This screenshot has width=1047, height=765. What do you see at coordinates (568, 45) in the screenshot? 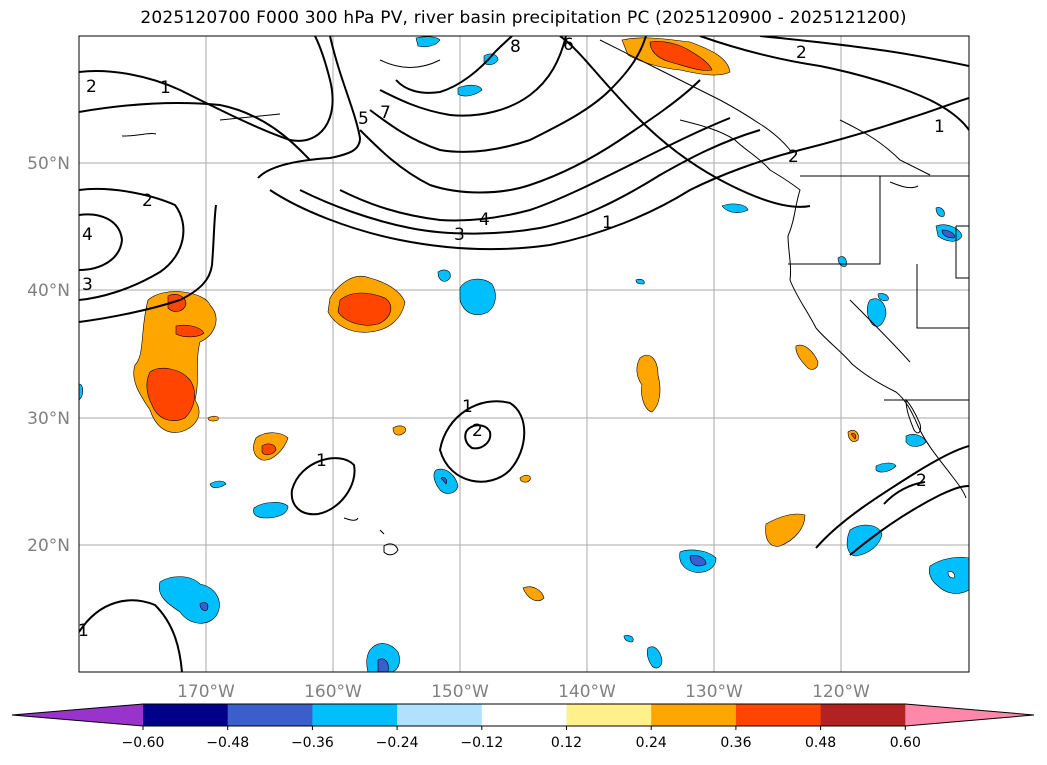
I see `contour-label: 6` at bounding box center [568, 45].